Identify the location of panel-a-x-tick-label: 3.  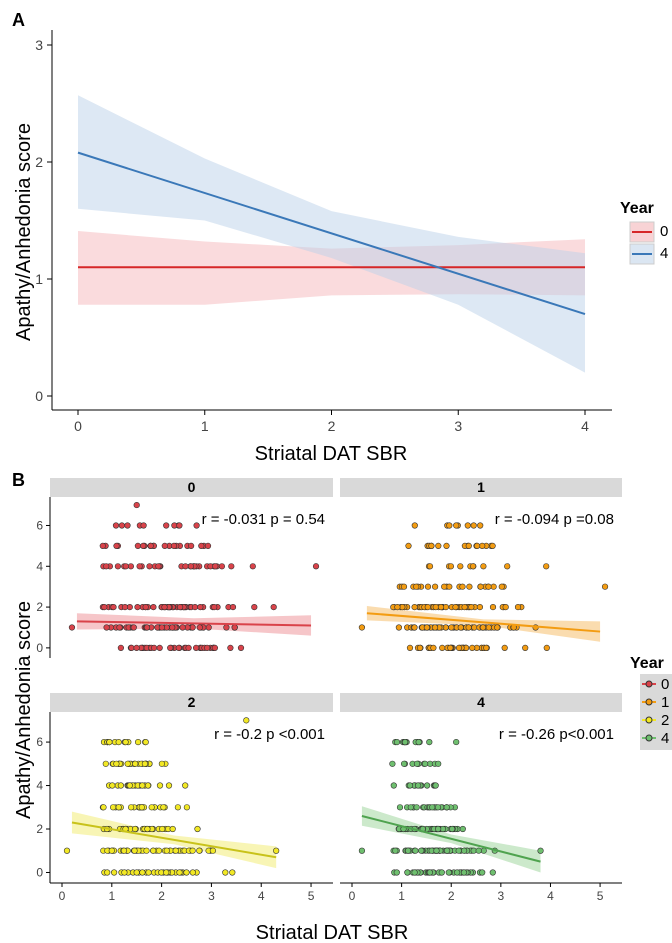
(458, 426).